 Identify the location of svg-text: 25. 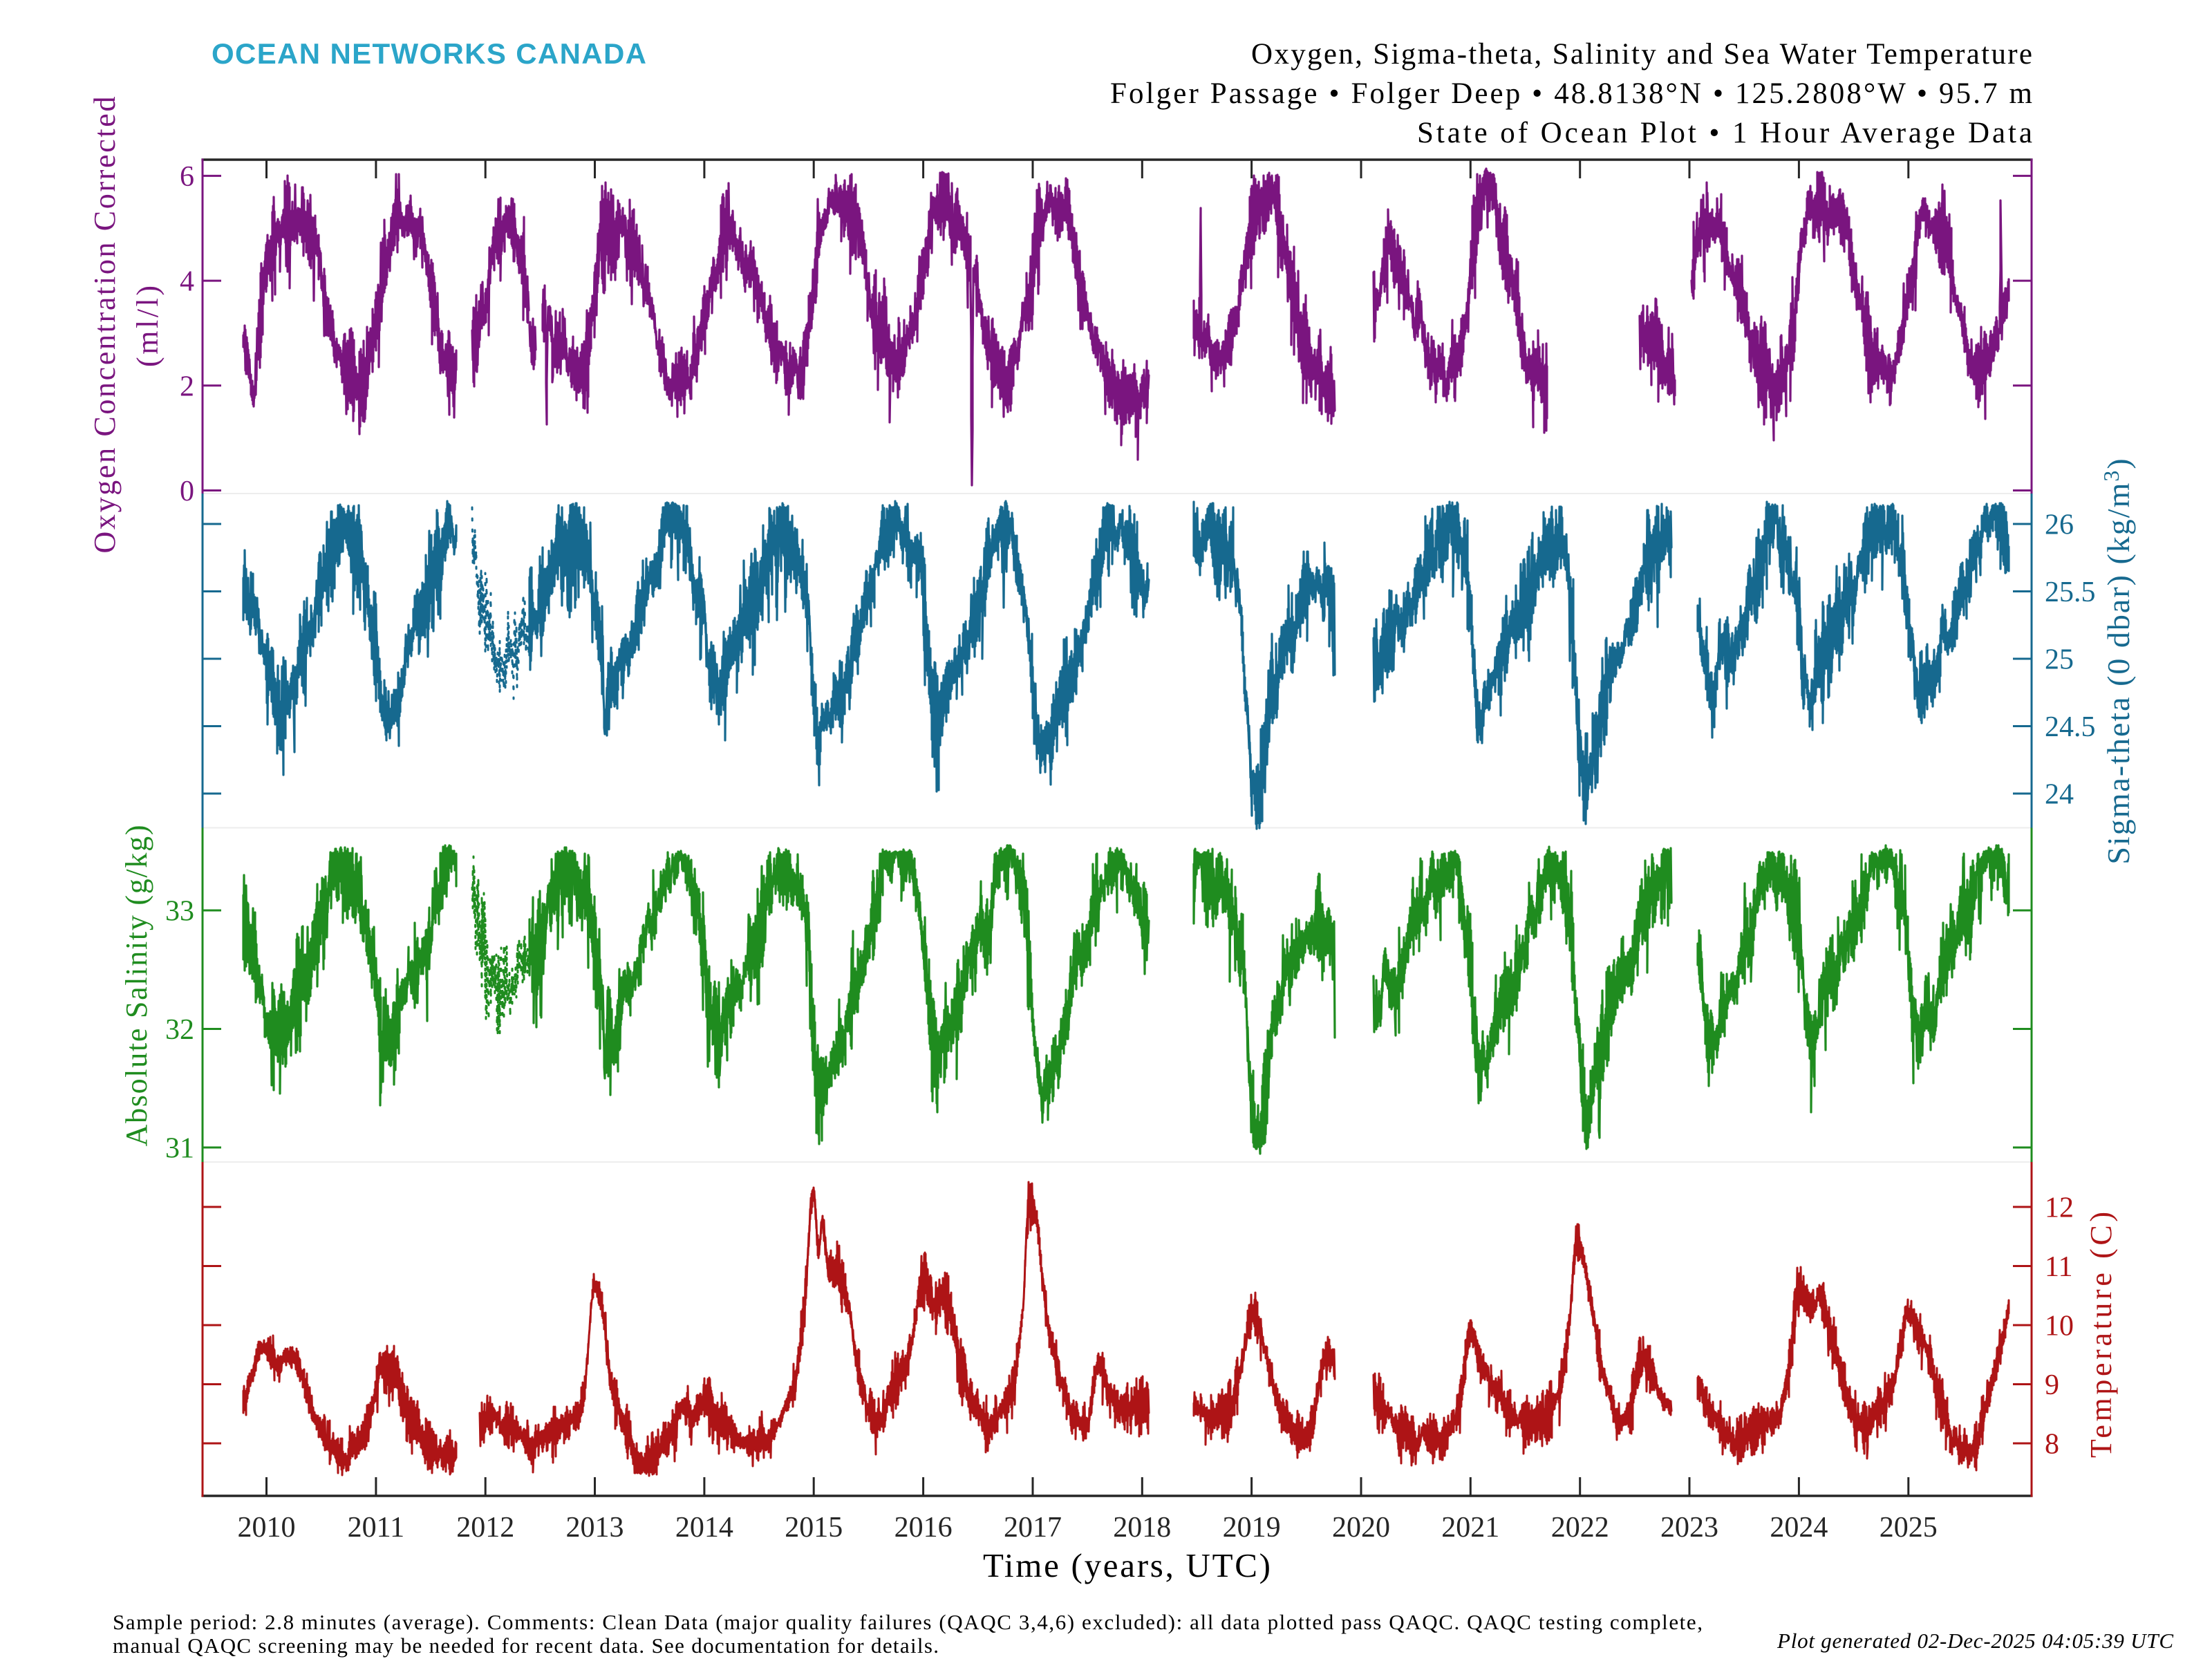
(2060, 660).